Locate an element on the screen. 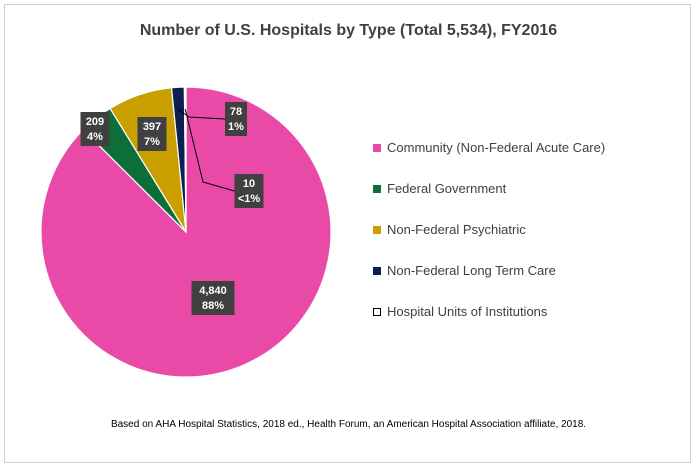 The height and width of the screenshot is (469, 697). legend-swatch-federal is located at coordinates (377, 189).